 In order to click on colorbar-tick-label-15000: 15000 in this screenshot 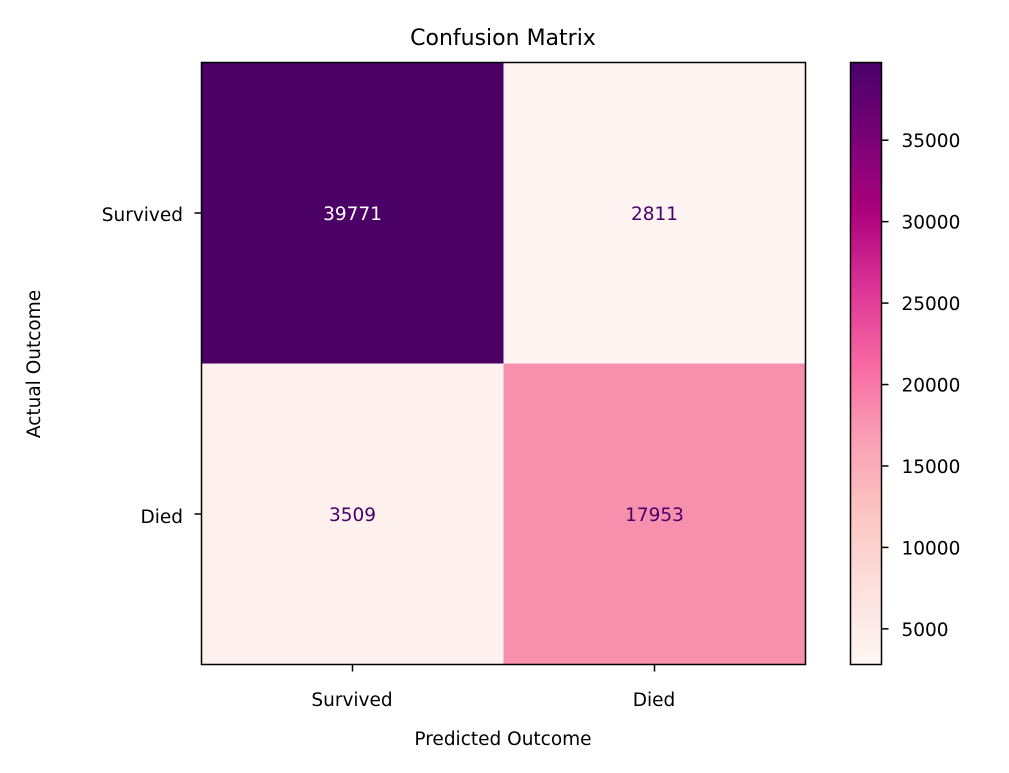, I will do `click(931, 467)`.